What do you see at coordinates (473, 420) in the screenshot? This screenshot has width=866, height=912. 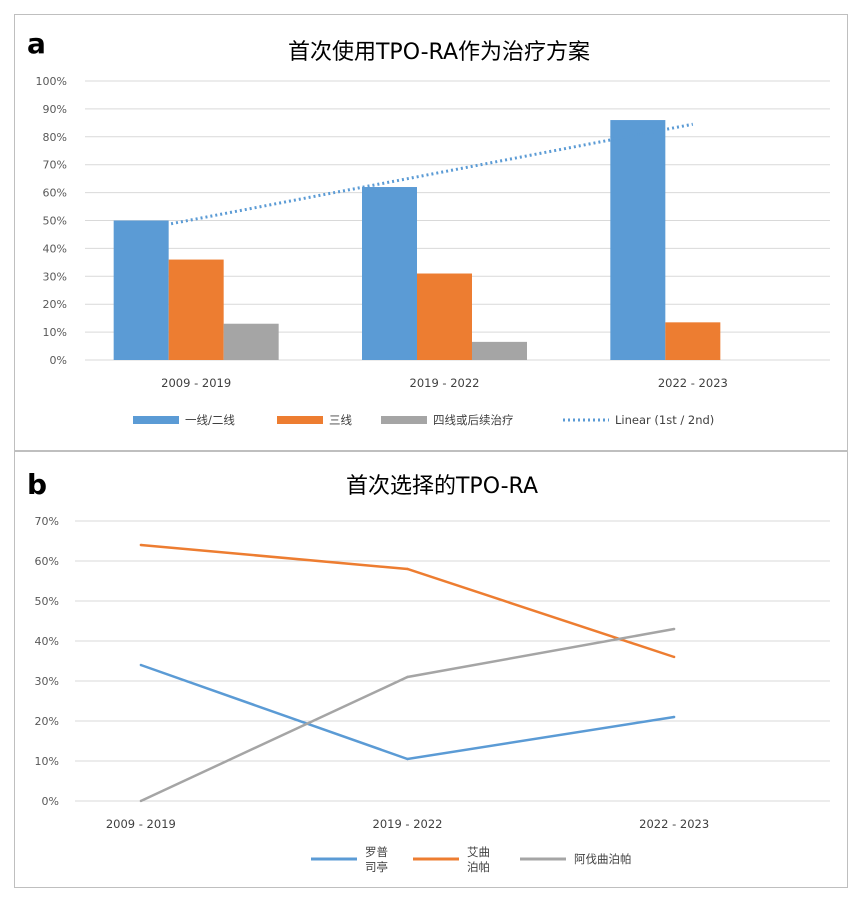 I see `legend-label: 四线或后续治疗` at bounding box center [473, 420].